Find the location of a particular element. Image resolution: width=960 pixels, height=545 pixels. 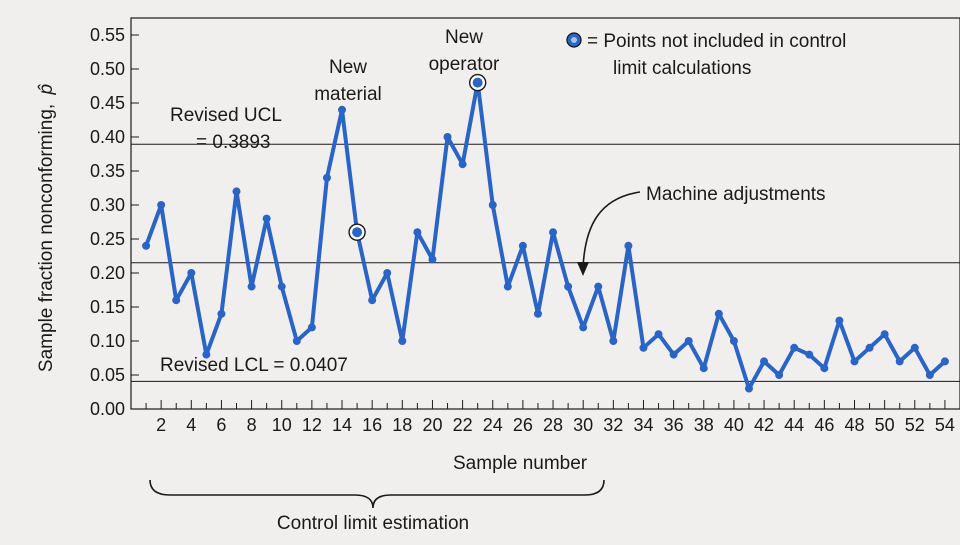

x-tick-label: 10 is located at coordinates (282, 425).